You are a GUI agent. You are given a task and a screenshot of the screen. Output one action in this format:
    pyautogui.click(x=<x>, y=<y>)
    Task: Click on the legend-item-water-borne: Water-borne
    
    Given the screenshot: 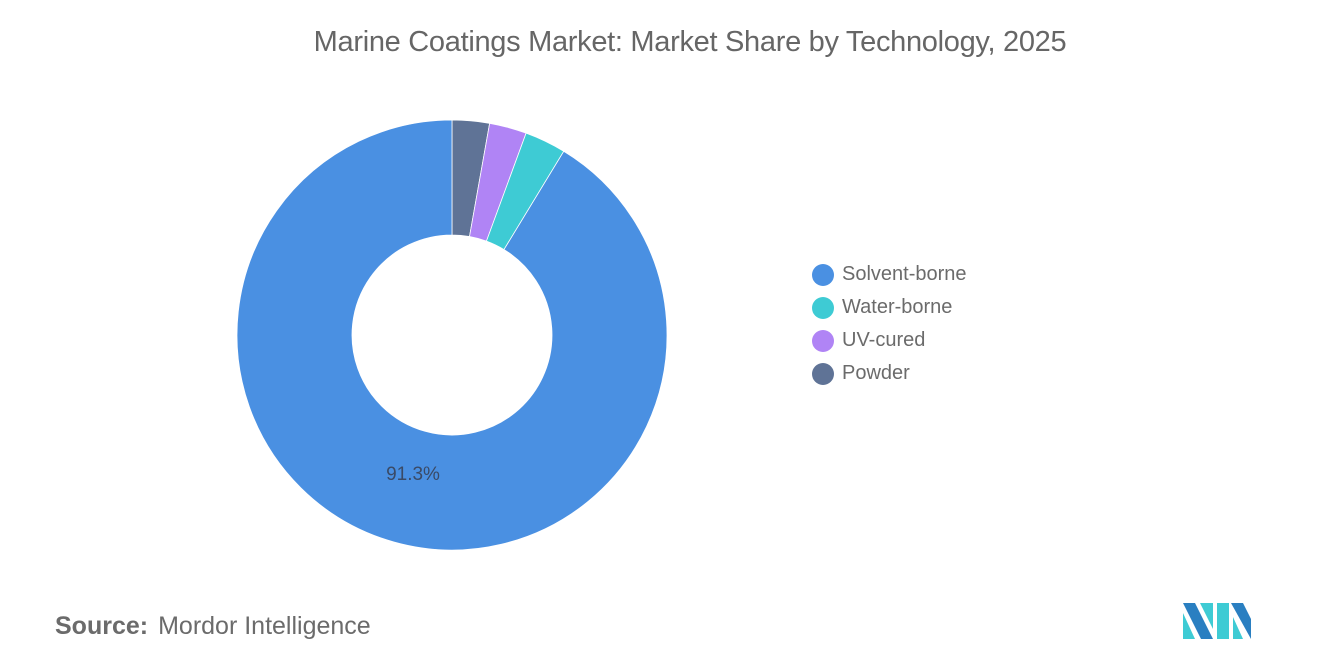 What is the action you would take?
    pyautogui.click(x=889, y=307)
    